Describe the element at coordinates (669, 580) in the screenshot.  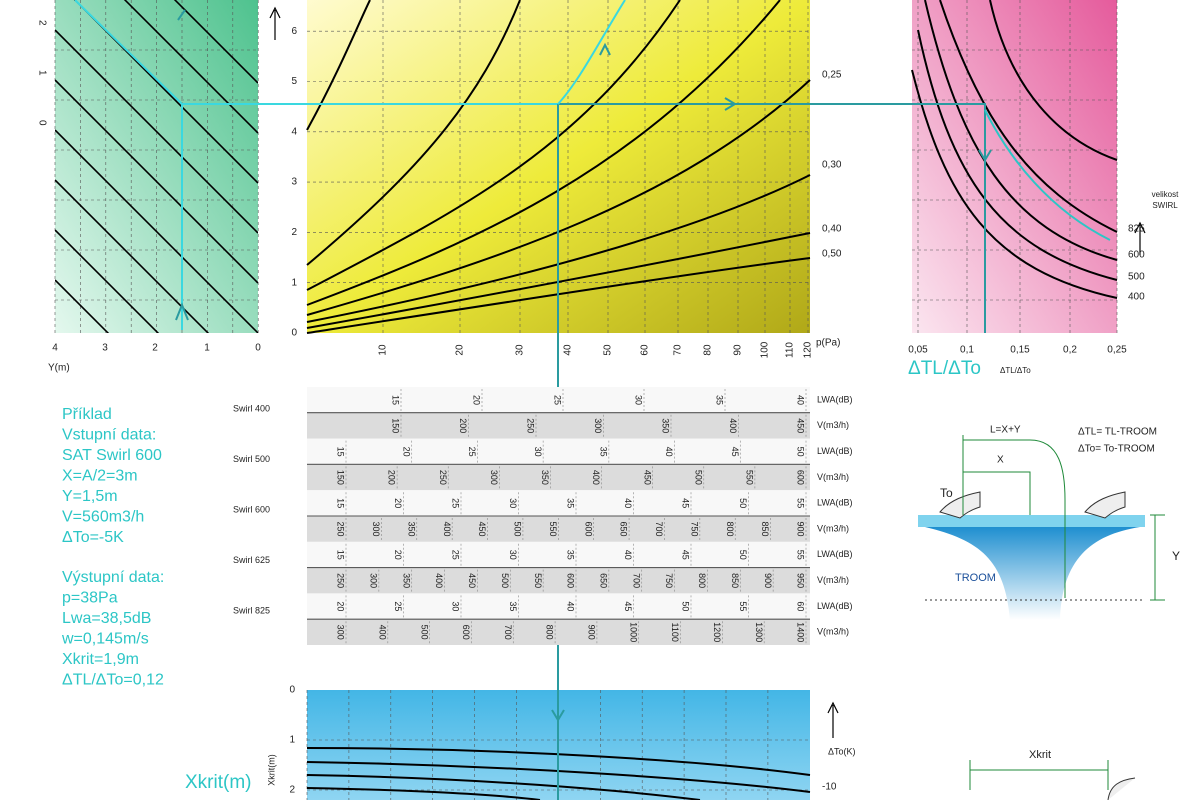
I see `scale-tick-label: 750` at that location.